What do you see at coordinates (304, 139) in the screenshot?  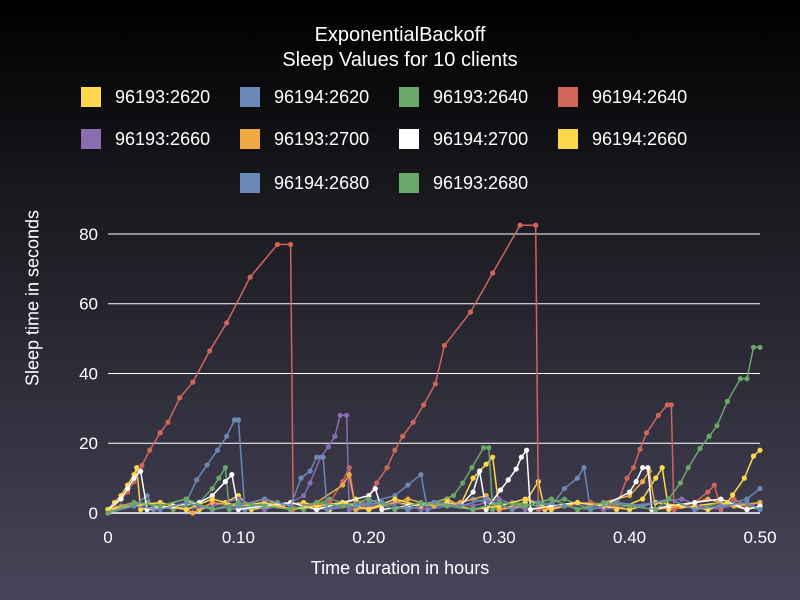 I see `legend-item: 96193:2700` at bounding box center [304, 139].